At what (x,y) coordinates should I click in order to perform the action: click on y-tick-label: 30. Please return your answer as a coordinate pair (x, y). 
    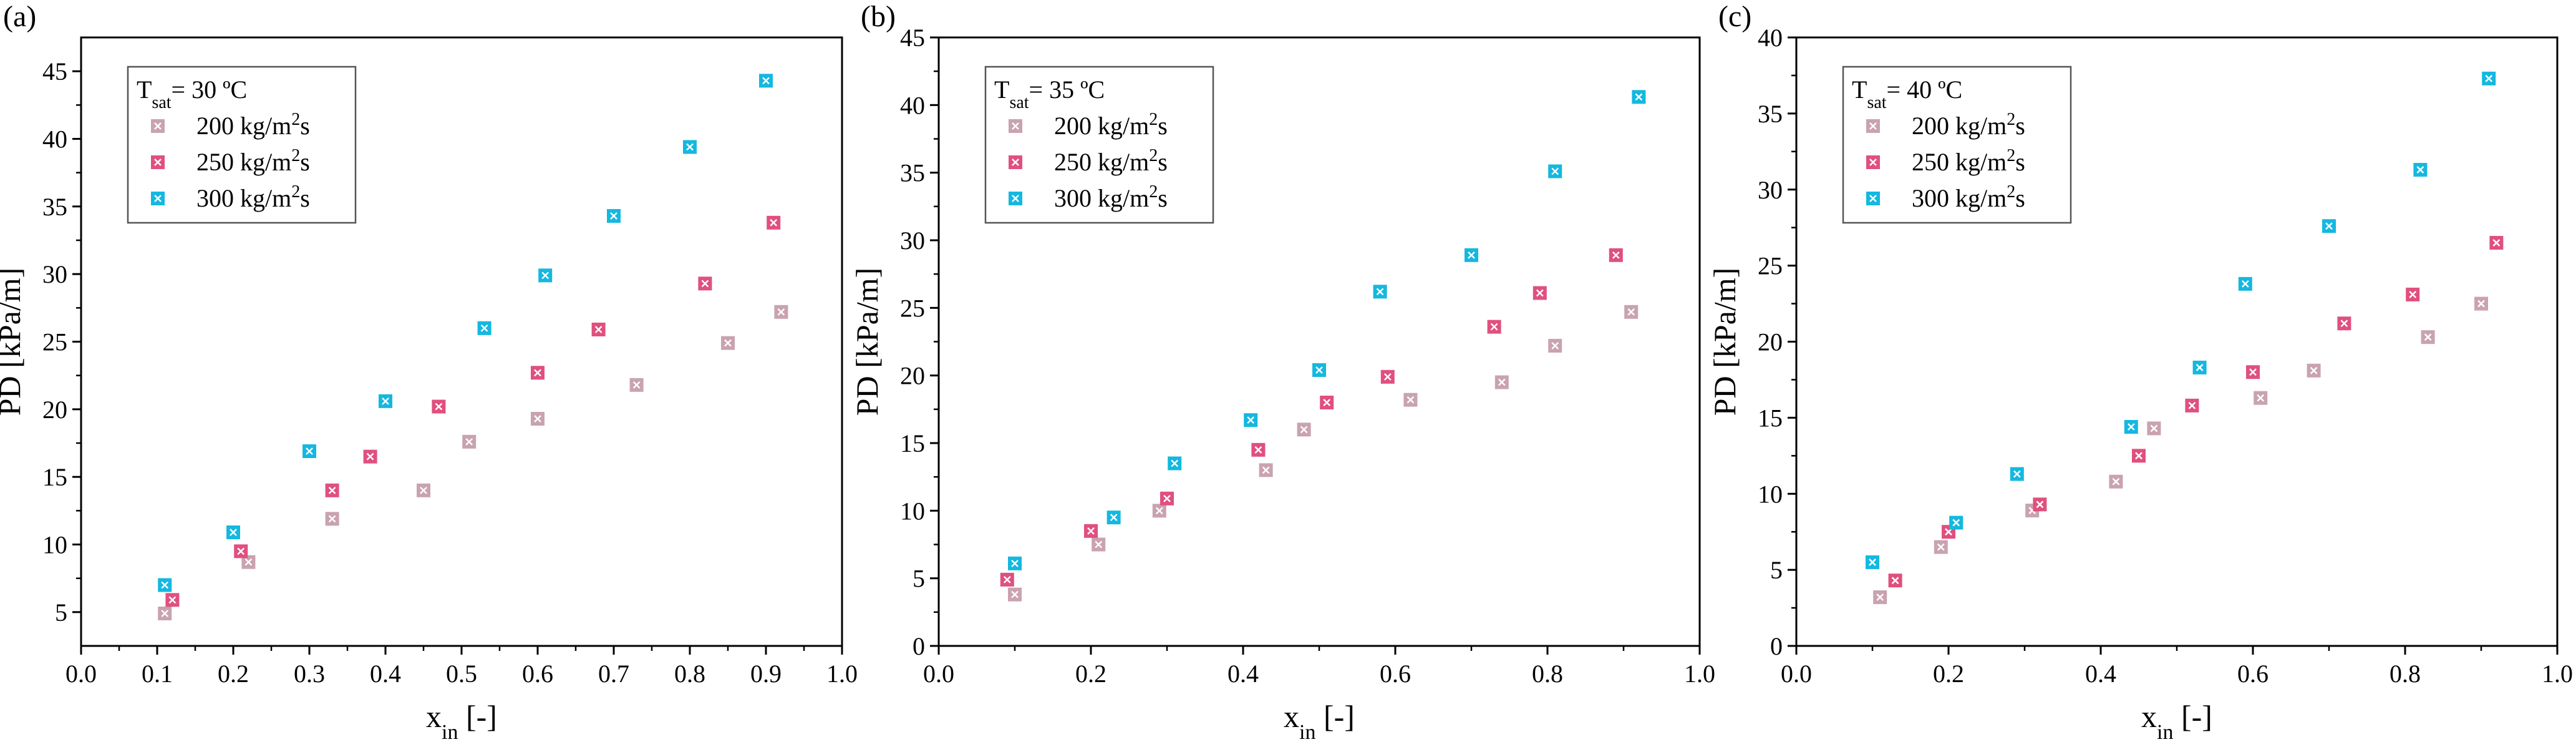
    Looking at the image, I should click on (54, 274).